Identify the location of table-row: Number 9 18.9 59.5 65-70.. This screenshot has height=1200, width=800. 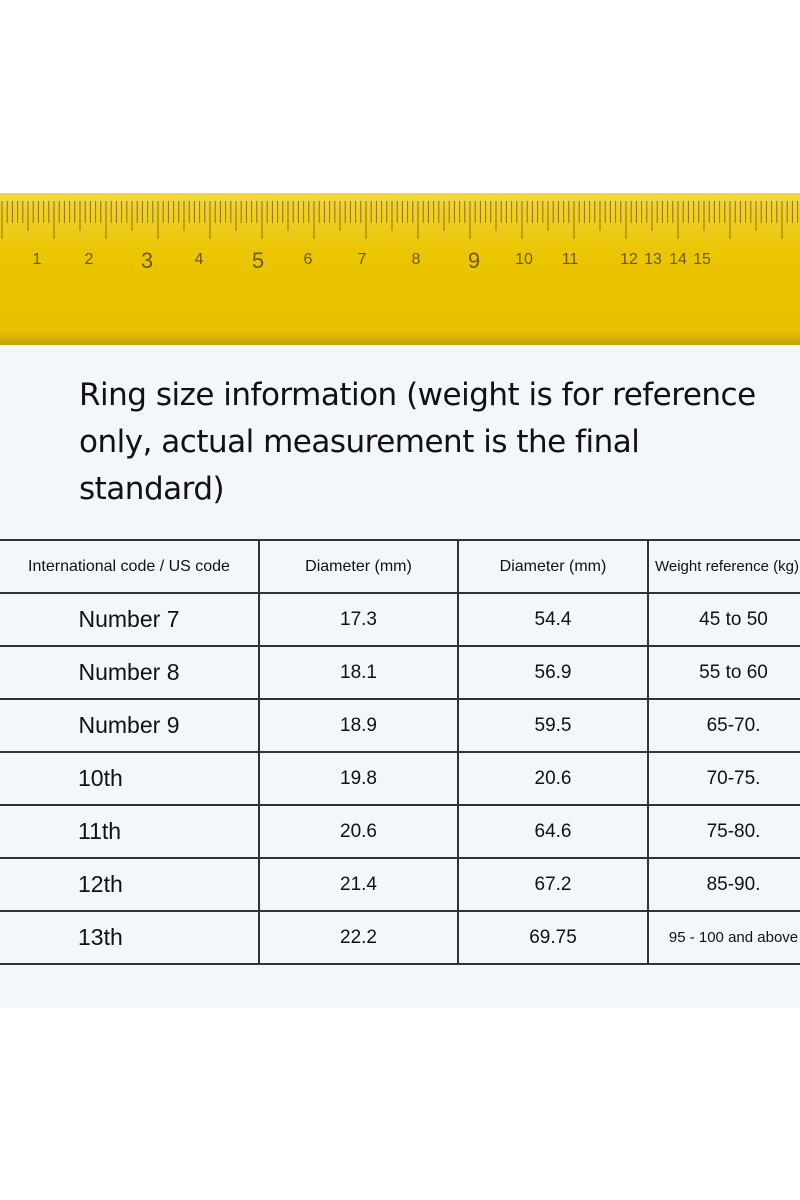
(400, 725).